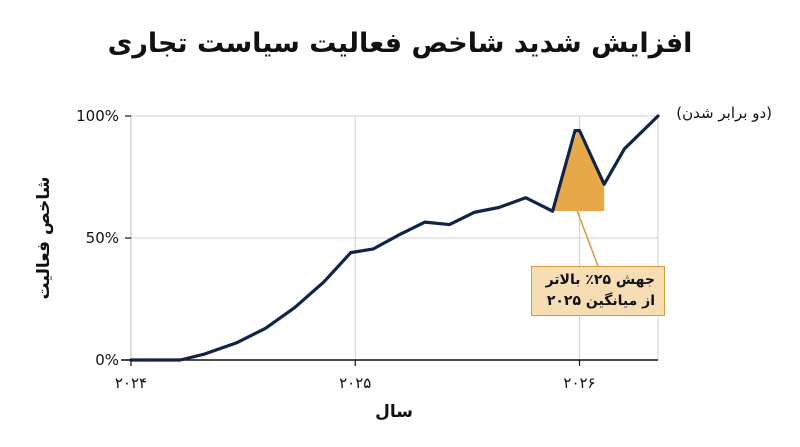 This screenshot has height=447, width=800. I want to click on y-tick-label: 100%, so click(97, 116).